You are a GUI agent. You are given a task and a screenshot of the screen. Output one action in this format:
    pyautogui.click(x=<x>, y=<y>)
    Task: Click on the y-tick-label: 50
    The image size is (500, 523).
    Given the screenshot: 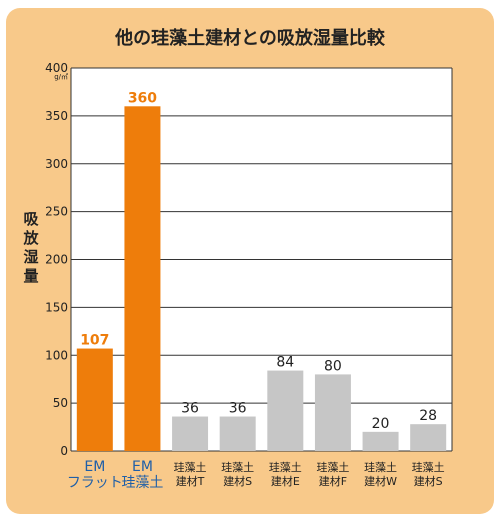 What is the action you would take?
    pyautogui.click(x=60, y=403)
    